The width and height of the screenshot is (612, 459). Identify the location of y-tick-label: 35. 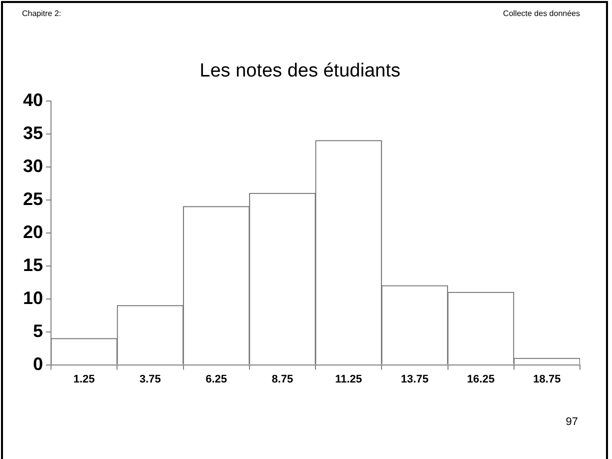
(33, 132).